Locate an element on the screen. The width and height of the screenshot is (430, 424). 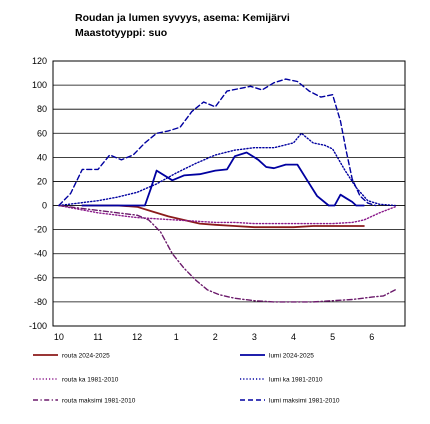
series-line-lumi-ka-1981-2010 is located at coordinates (227, 169).